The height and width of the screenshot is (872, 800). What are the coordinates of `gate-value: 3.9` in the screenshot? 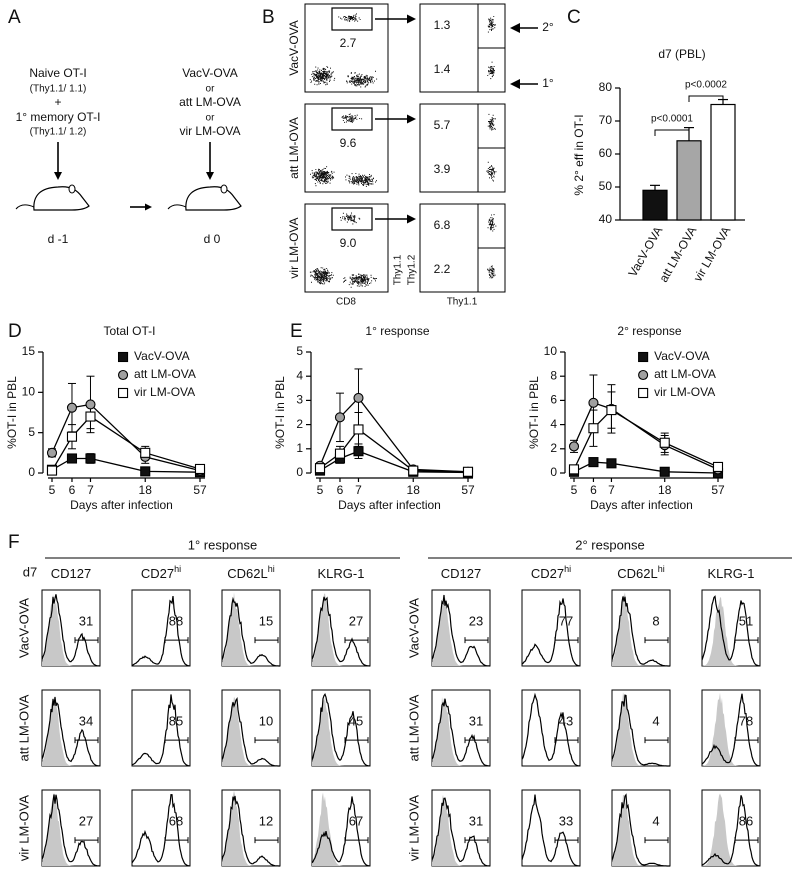 It's located at (442, 169).